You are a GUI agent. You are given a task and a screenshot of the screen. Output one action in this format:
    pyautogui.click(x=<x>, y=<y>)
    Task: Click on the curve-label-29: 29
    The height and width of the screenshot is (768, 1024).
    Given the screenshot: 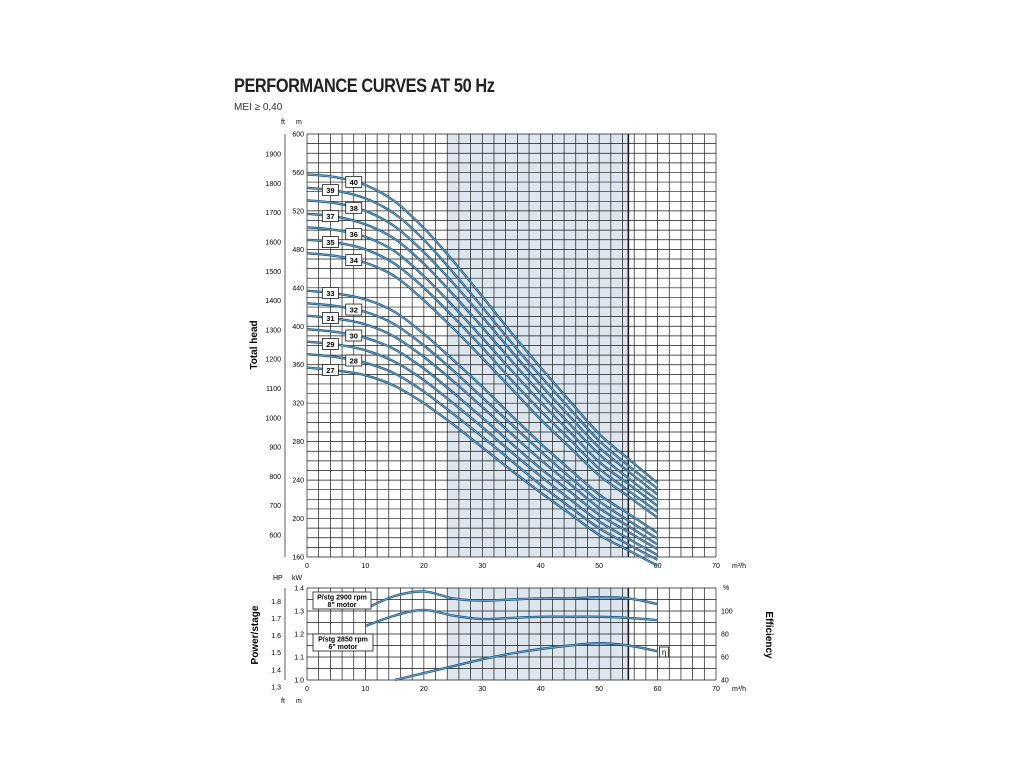 What is the action you would take?
    pyautogui.click(x=330, y=344)
    